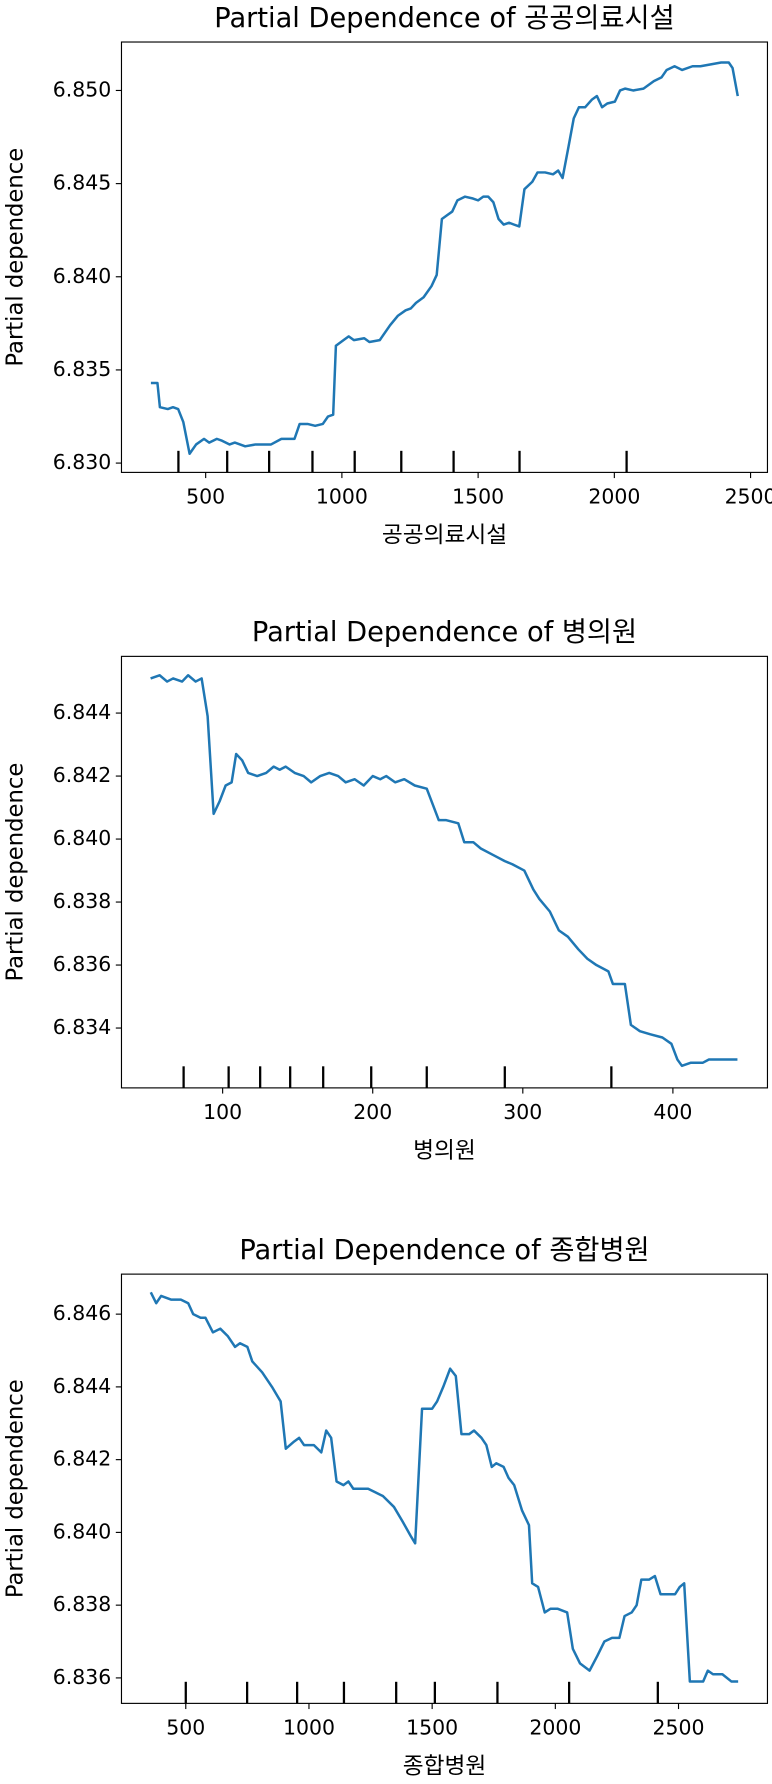 Image resolution: width=772 pixels, height=1784 pixels. Describe the element at coordinates (522, 1112) in the screenshot. I see `x-tick-label: 300` at that location.